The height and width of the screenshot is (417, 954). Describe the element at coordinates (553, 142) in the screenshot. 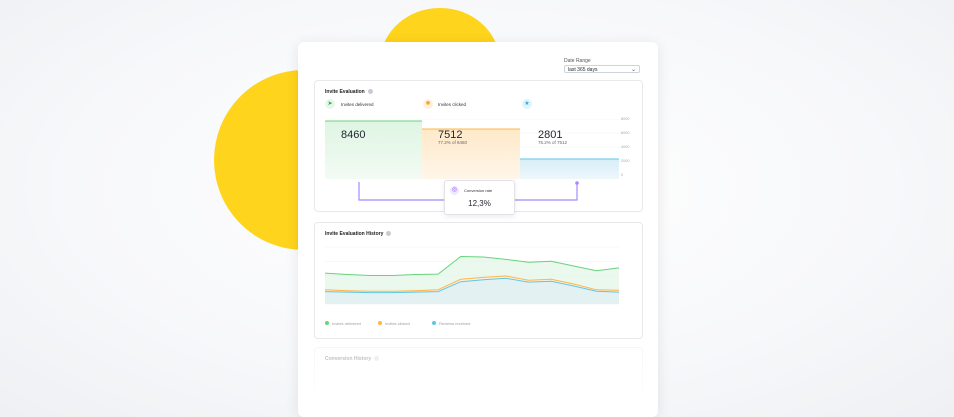

I see `stage-sub-reviews: 75.2% of 7512` at that location.